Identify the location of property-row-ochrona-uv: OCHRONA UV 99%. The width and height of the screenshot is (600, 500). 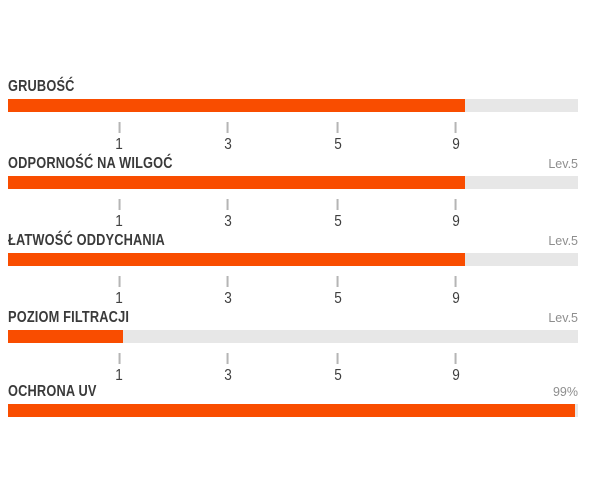
(293, 400).